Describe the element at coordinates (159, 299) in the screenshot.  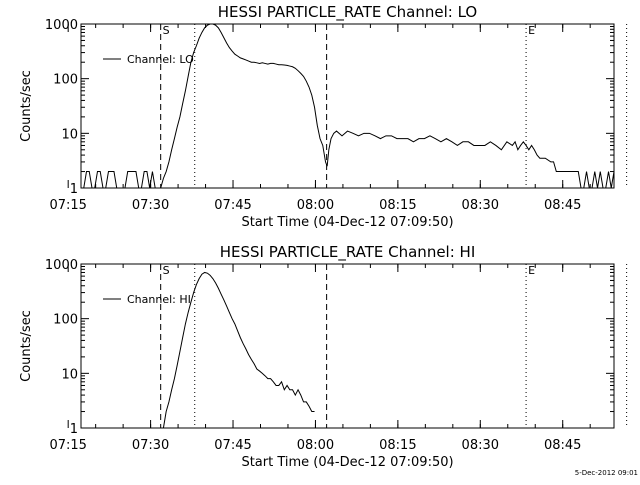
I see `legend-label: Channel: HI` at that location.